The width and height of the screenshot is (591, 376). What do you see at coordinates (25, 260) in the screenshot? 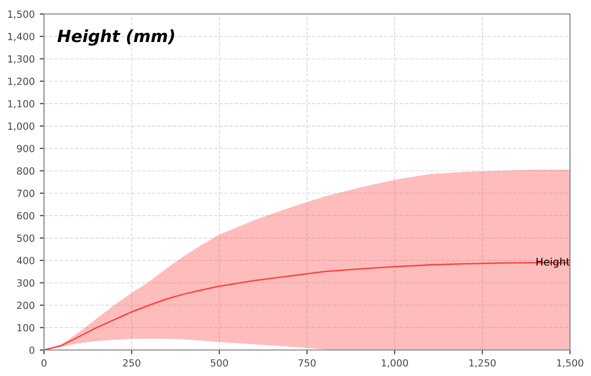
I see `y-tick-label: 400` at bounding box center [25, 260].